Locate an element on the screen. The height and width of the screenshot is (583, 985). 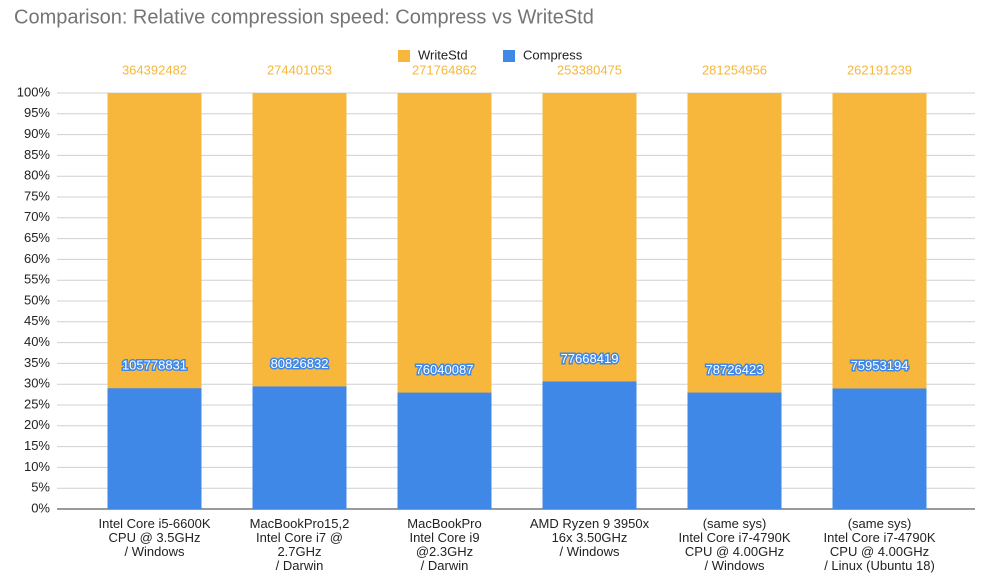
value-label: 271764862 is located at coordinates (444, 69).